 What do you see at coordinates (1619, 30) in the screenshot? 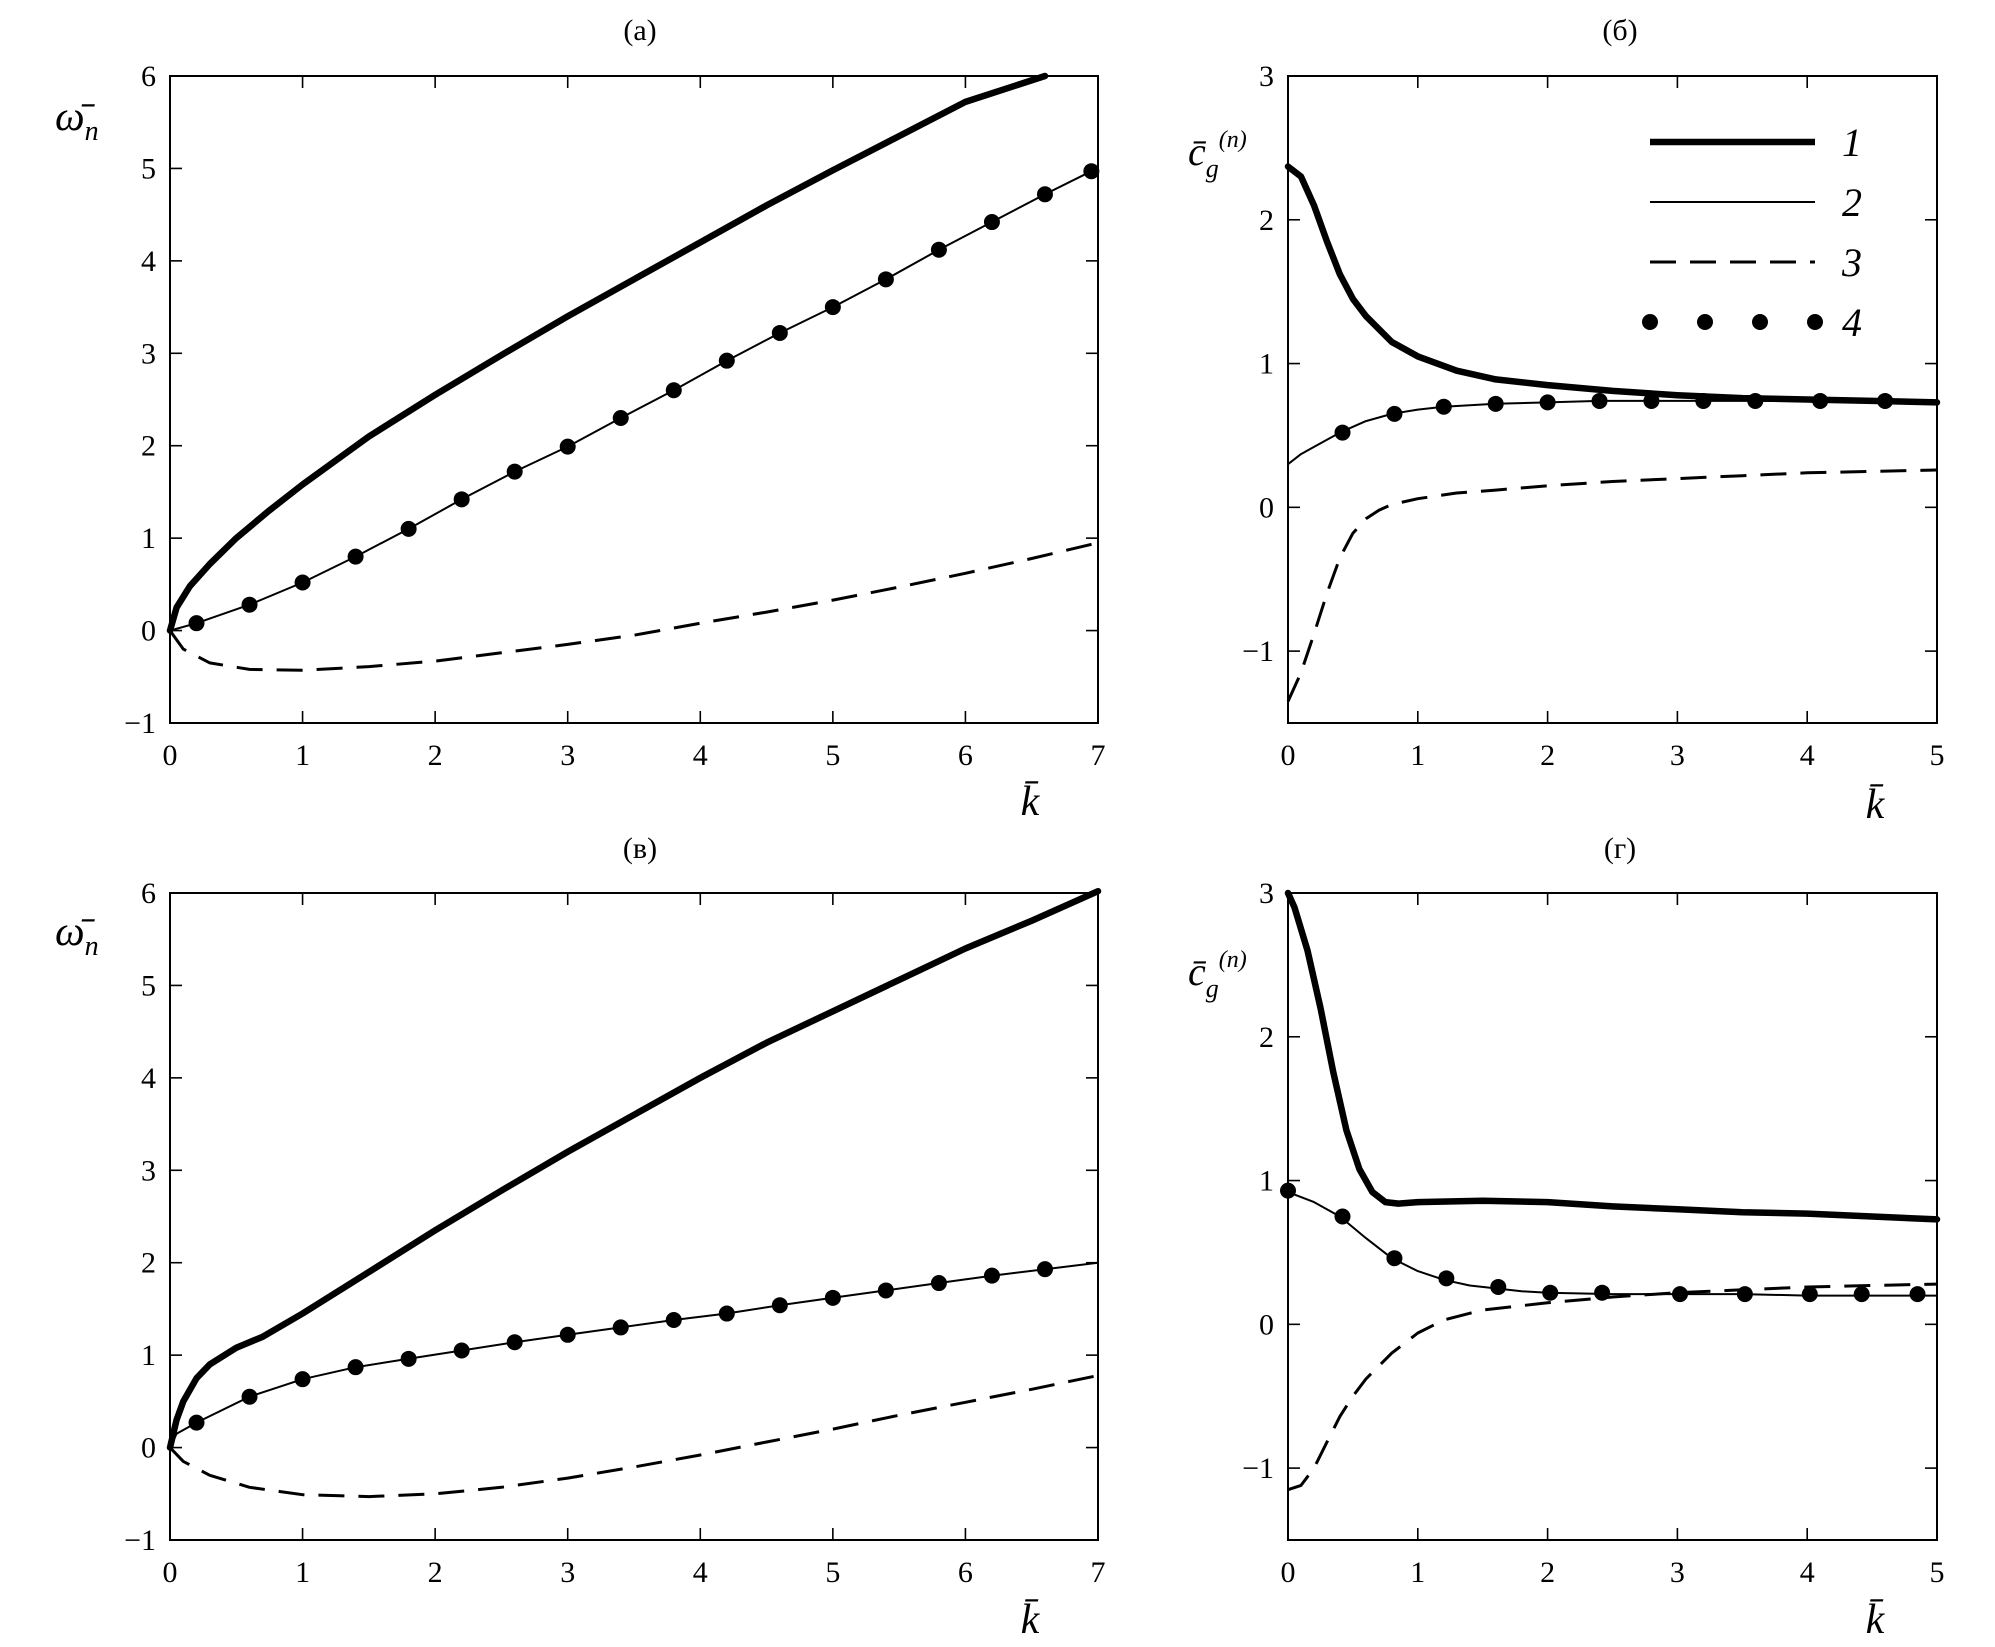
I see `panel-b-label: (б)` at bounding box center [1619, 30].